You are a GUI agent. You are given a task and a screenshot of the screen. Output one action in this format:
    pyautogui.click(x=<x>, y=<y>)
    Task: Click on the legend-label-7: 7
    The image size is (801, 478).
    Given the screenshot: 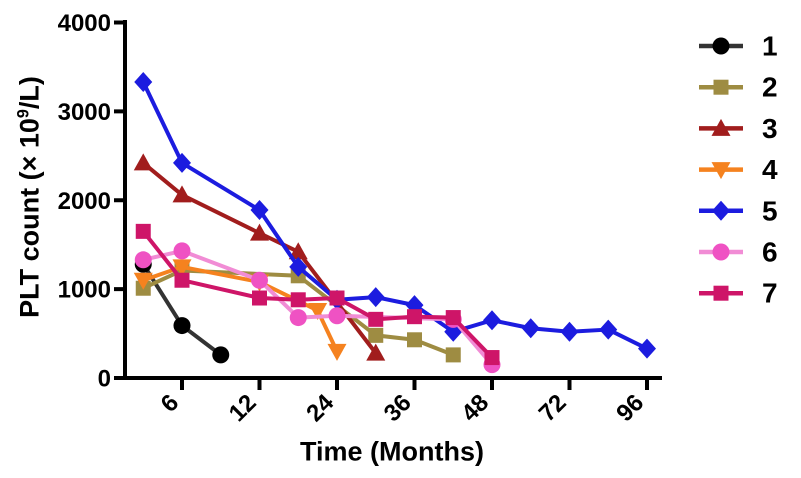 What is the action you would take?
    pyautogui.click(x=770, y=293)
    